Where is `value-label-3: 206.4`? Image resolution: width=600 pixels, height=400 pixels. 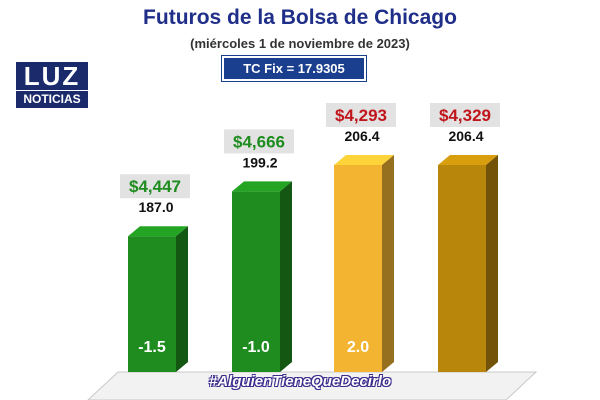
value-label-3: 206.4 is located at coordinates (361, 136).